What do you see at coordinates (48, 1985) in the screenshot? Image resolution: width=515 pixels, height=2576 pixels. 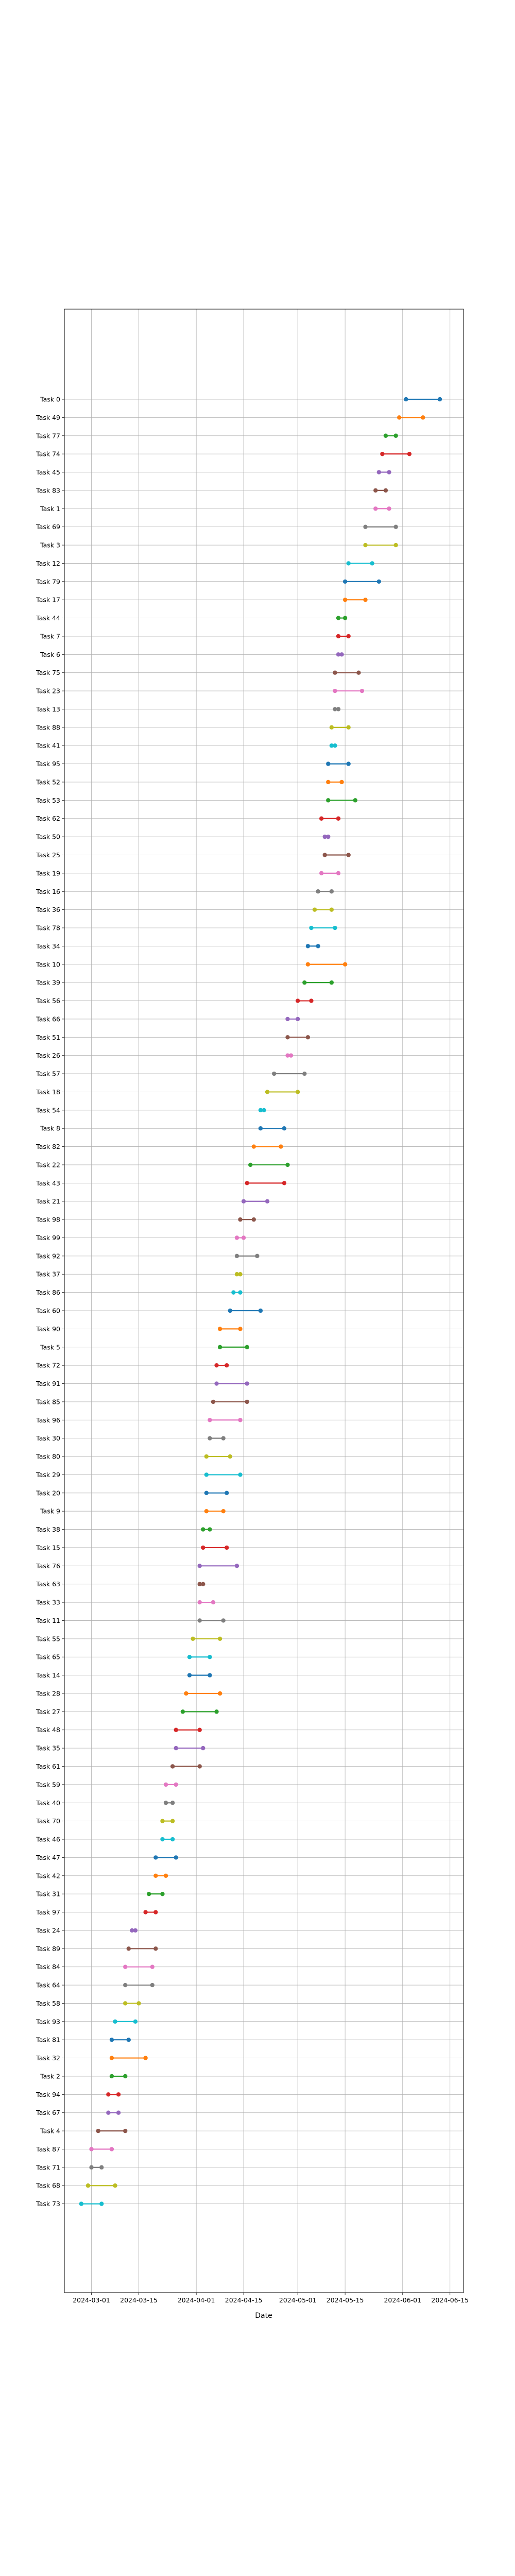 I see `task-label: Task 64` at bounding box center [48, 1985].